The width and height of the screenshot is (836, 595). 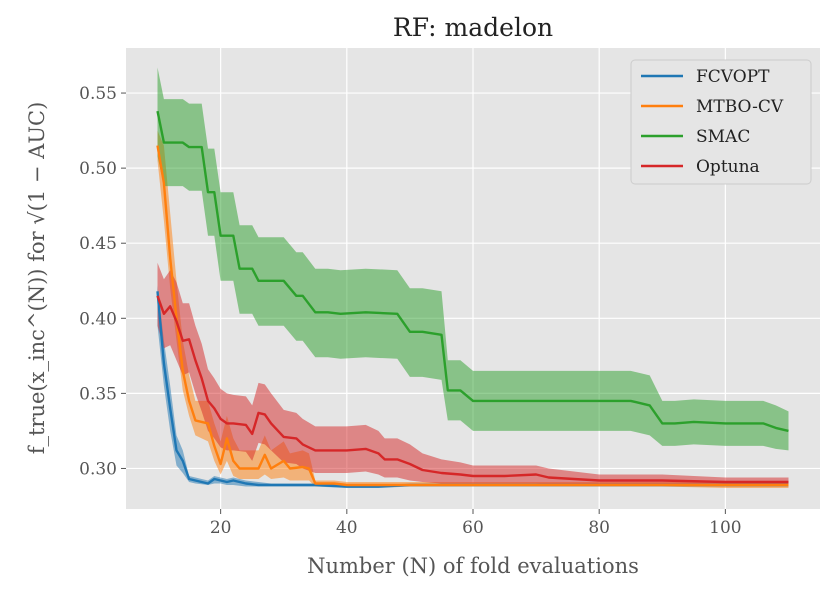 I want to click on y-tick-label: 0.50, so click(x=98, y=169).